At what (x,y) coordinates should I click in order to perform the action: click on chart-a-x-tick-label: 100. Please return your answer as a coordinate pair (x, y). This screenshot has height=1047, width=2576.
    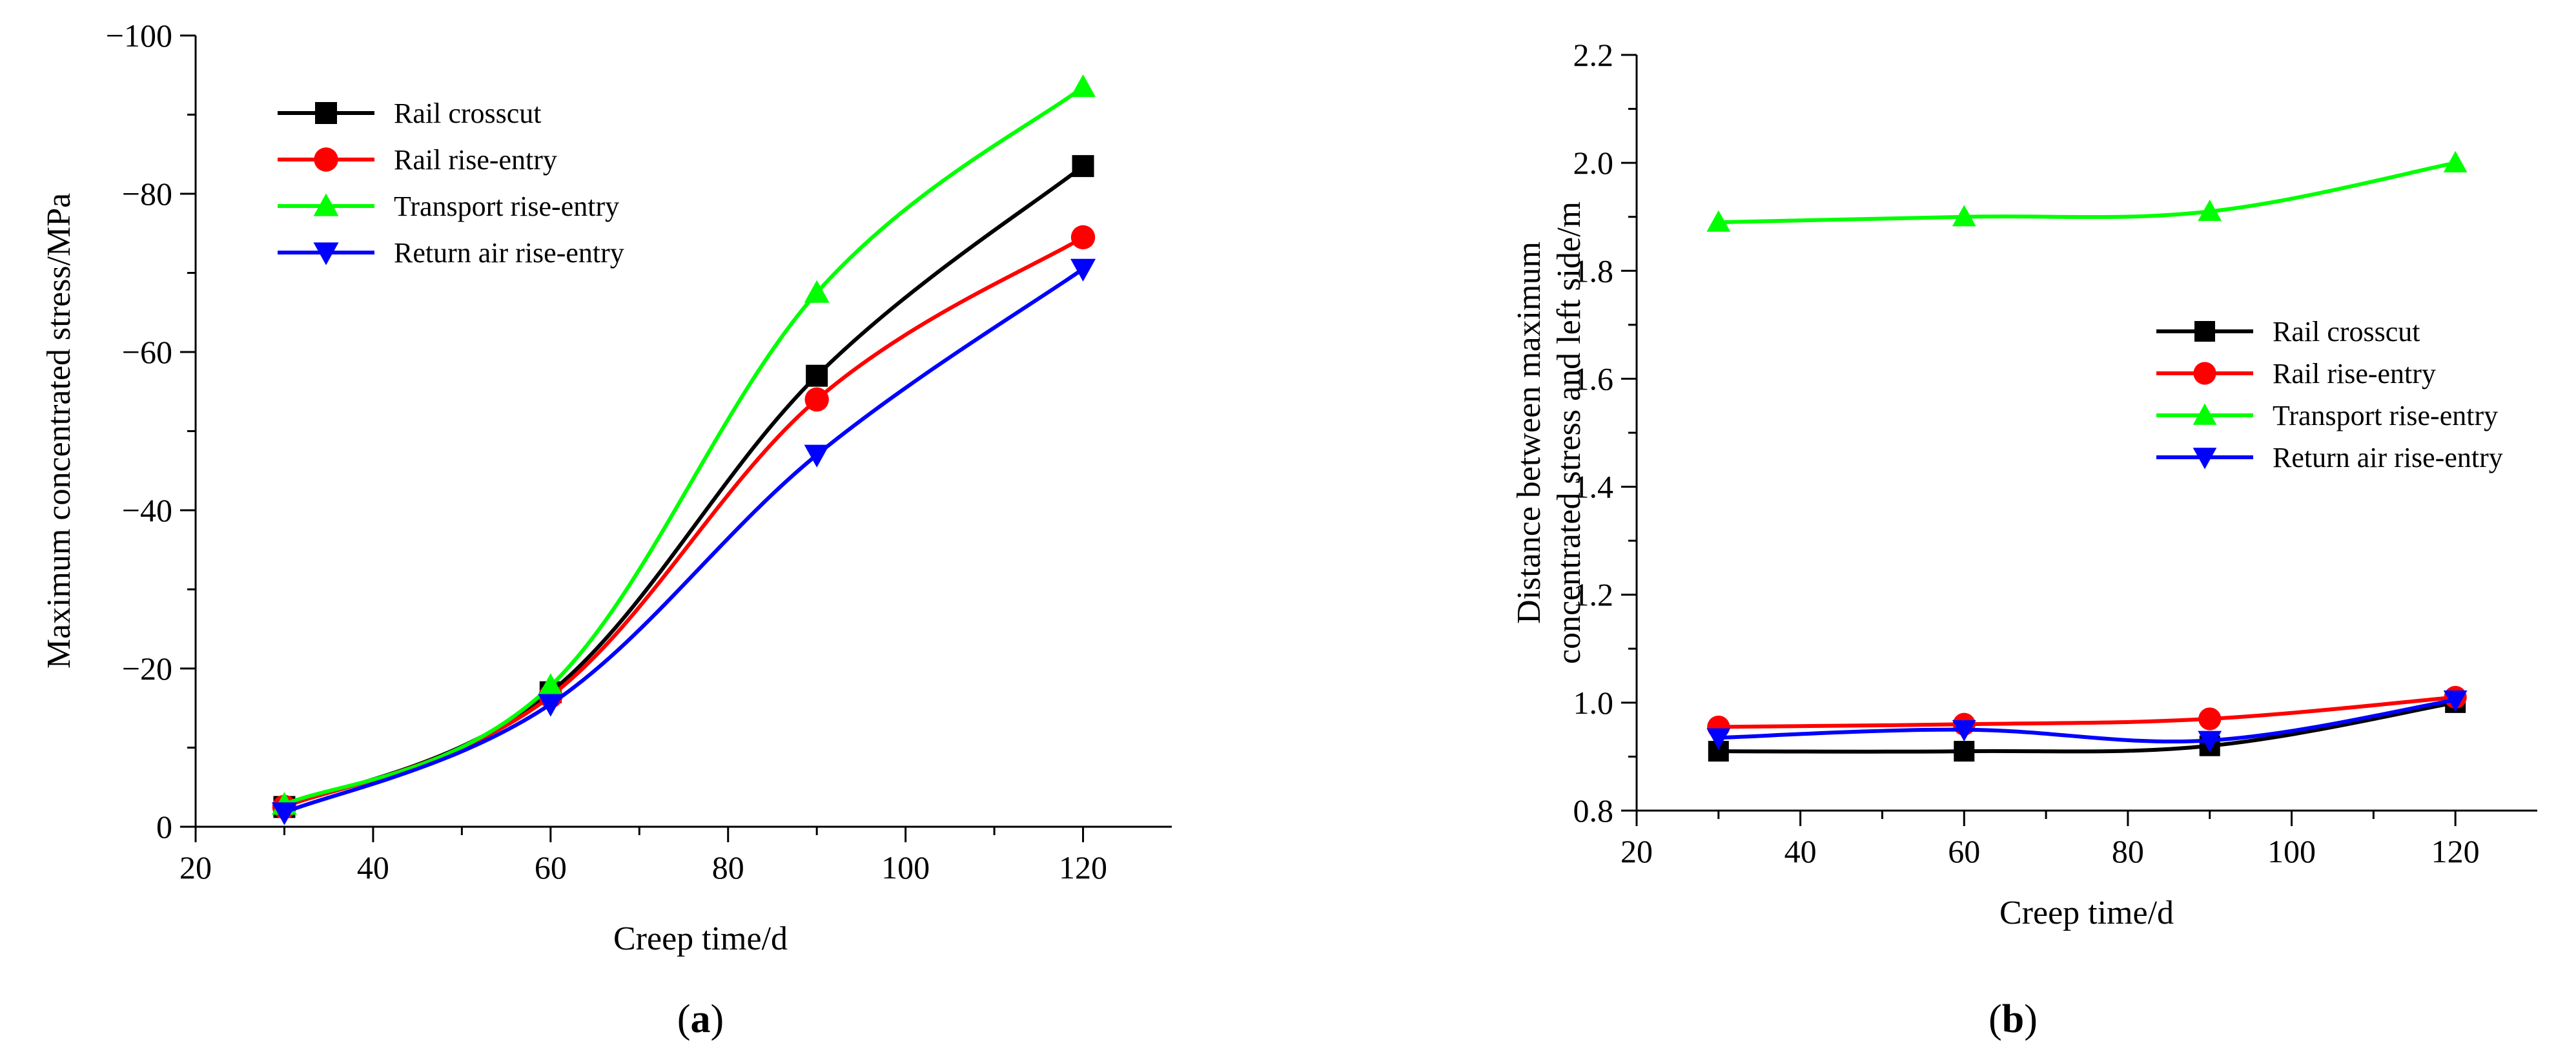
    Looking at the image, I should click on (905, 867).